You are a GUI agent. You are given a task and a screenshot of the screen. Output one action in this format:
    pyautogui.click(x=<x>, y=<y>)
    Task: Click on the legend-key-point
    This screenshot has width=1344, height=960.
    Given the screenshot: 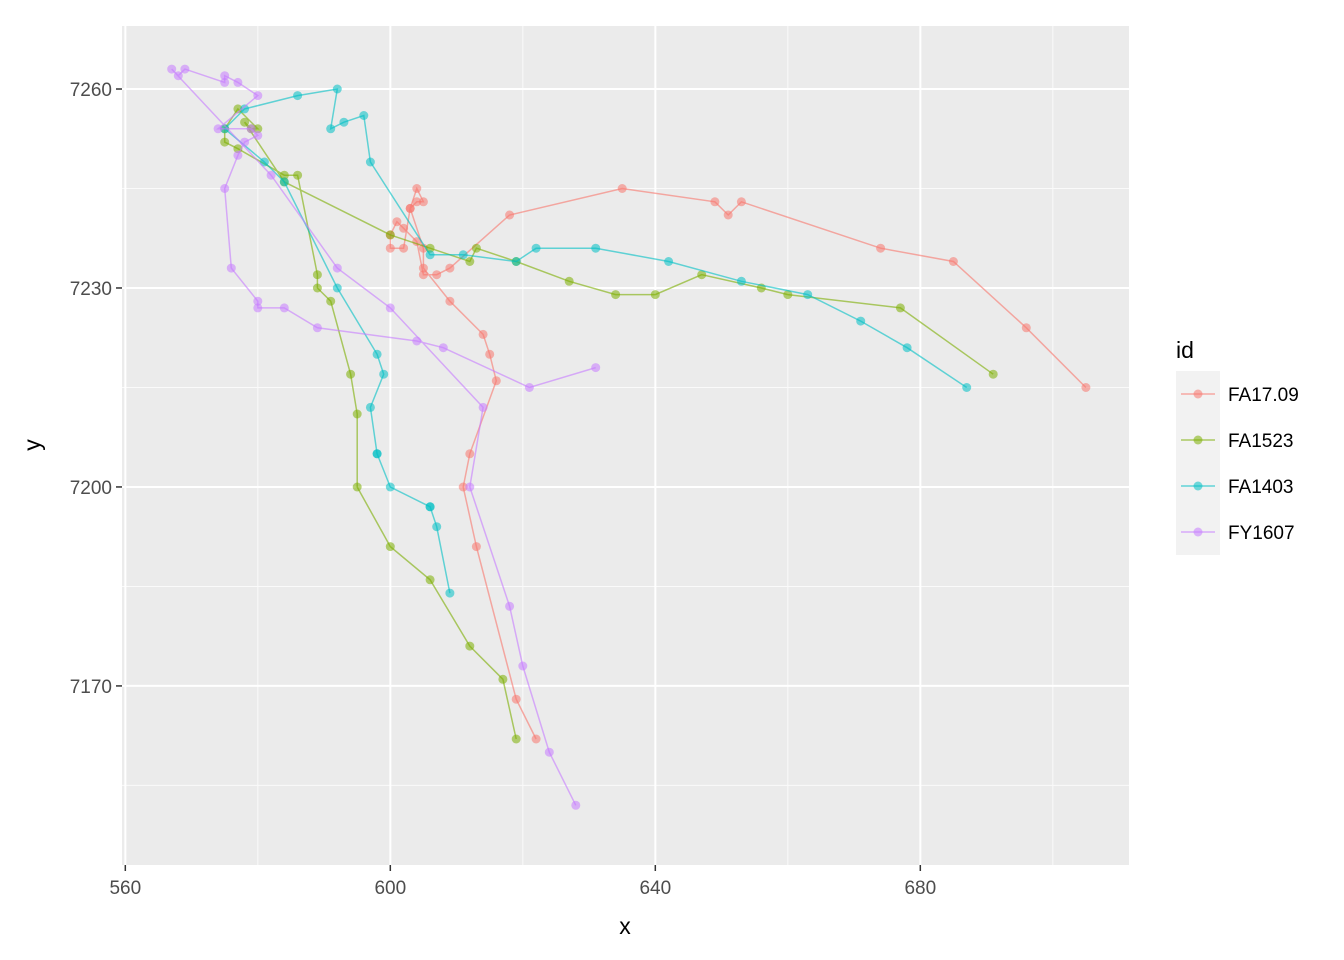 What is the action you would take?
    pyautogui.click(x=1198, y=440)
    